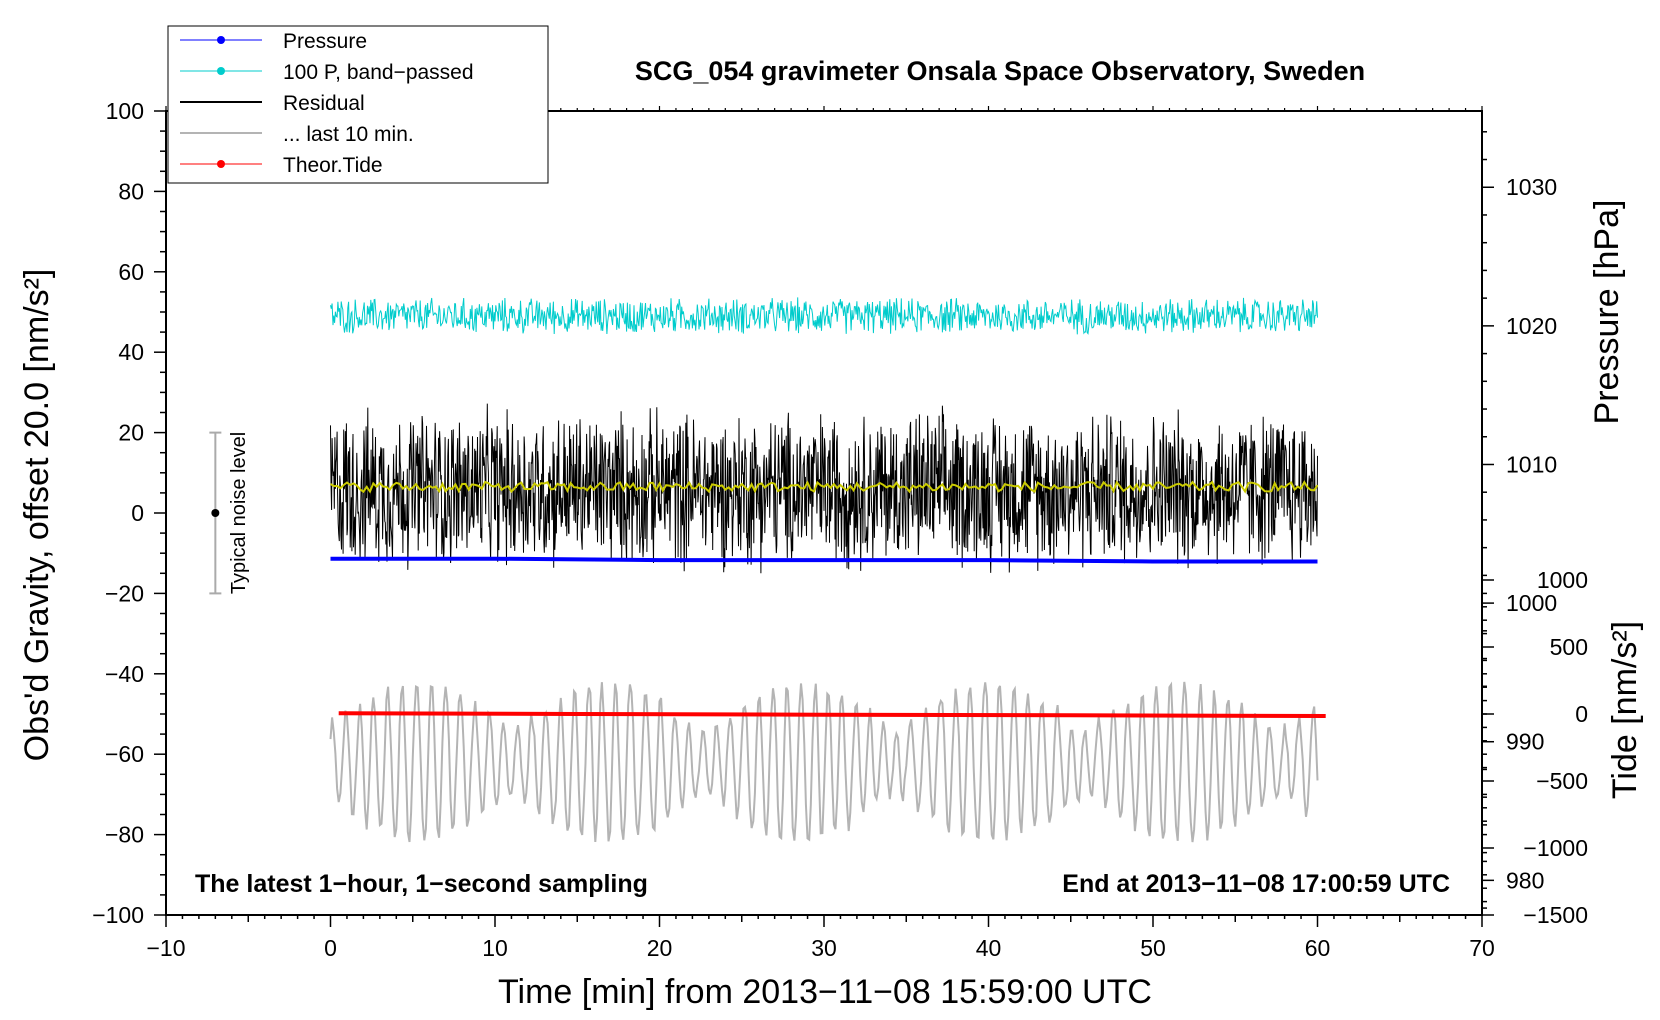 The image size is (1660, 1020). What do you see at coordinates (37, 515) in the screenshot?
I see `y-axis-label-gravity: Obs'd Gravity, offset 20.0 [nm/s²]` at bounding box center [37, 515].